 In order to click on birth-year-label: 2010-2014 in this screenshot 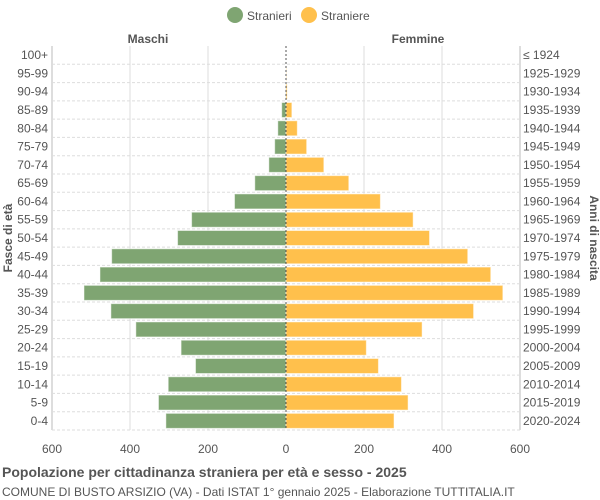, I will do `click(552, 384)`.